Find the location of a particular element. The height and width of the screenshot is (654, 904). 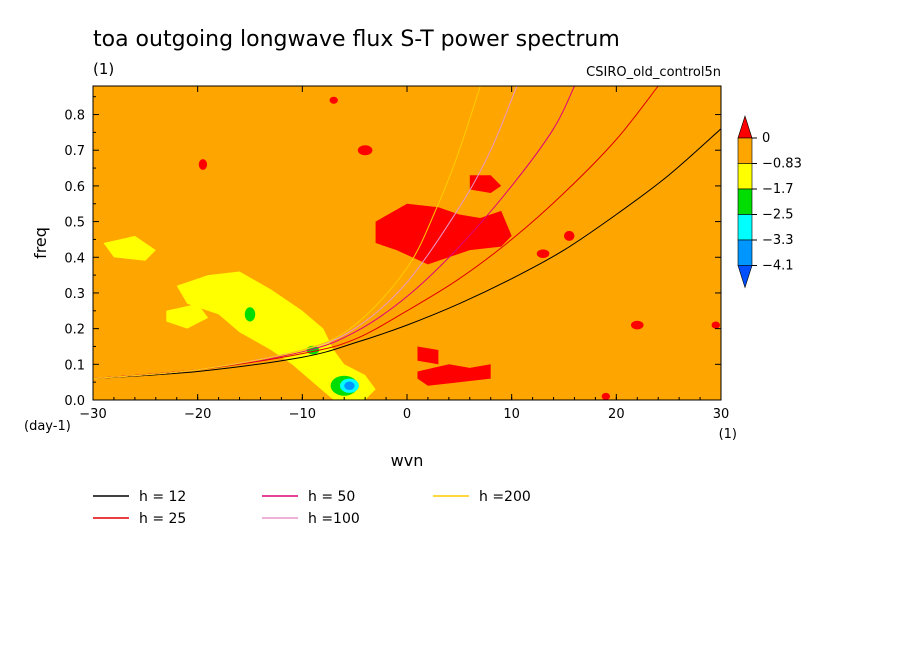

legend-item-0: h = 12 is located at coordinates (139, 497).